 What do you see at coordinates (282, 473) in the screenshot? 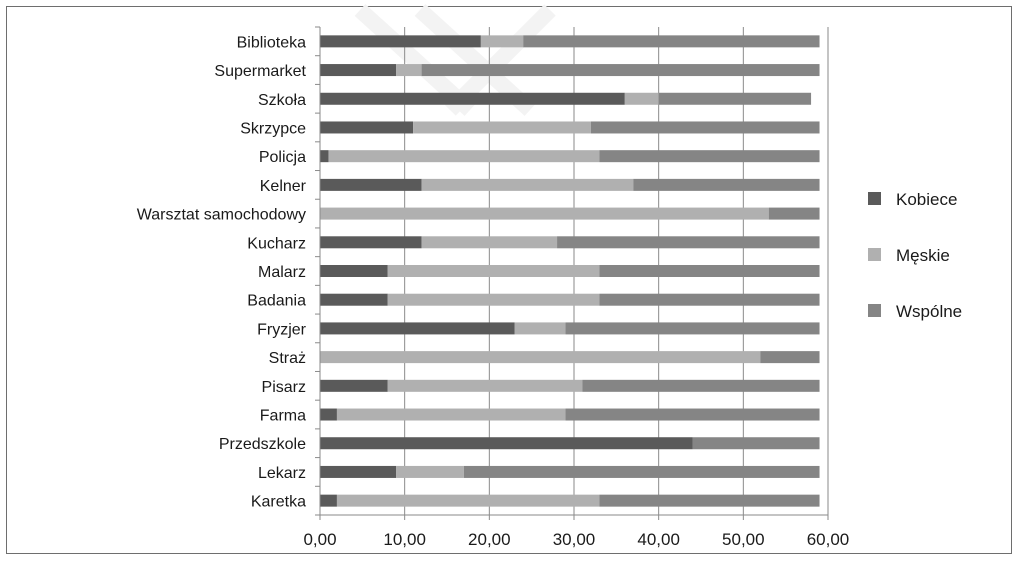
I see `category-label: Lekarz` at bounding box center [282, 473].